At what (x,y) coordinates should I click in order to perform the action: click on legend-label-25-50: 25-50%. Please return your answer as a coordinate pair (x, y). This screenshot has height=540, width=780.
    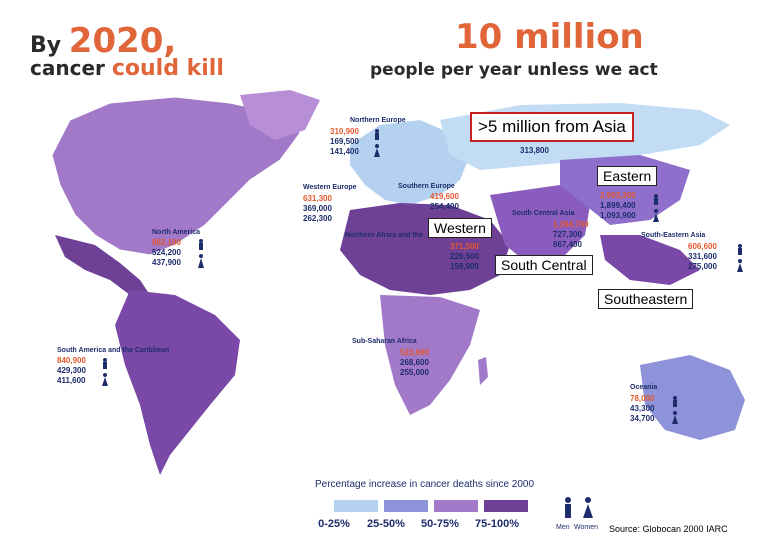
    Looking at the image, I should click on (386, 524).